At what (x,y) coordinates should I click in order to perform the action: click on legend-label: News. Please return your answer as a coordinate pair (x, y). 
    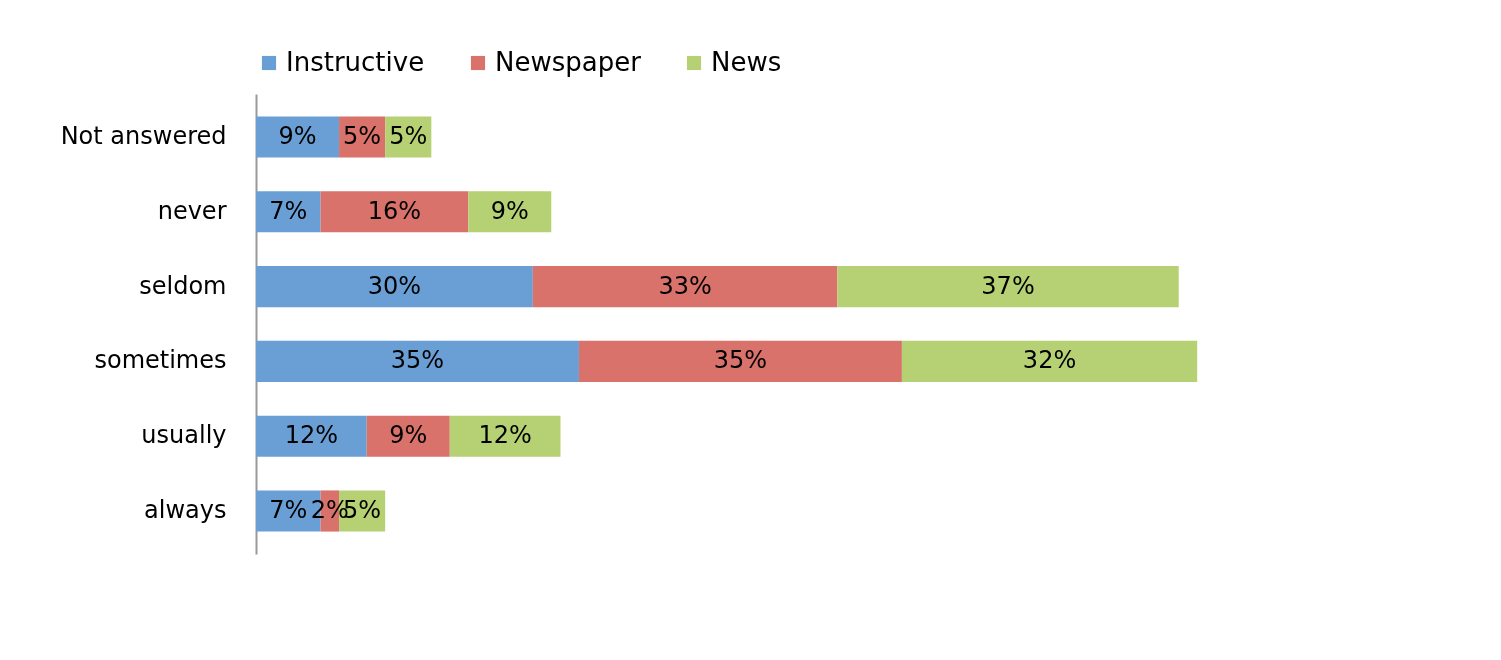
    Looking at the image, I should click on (746, 62).